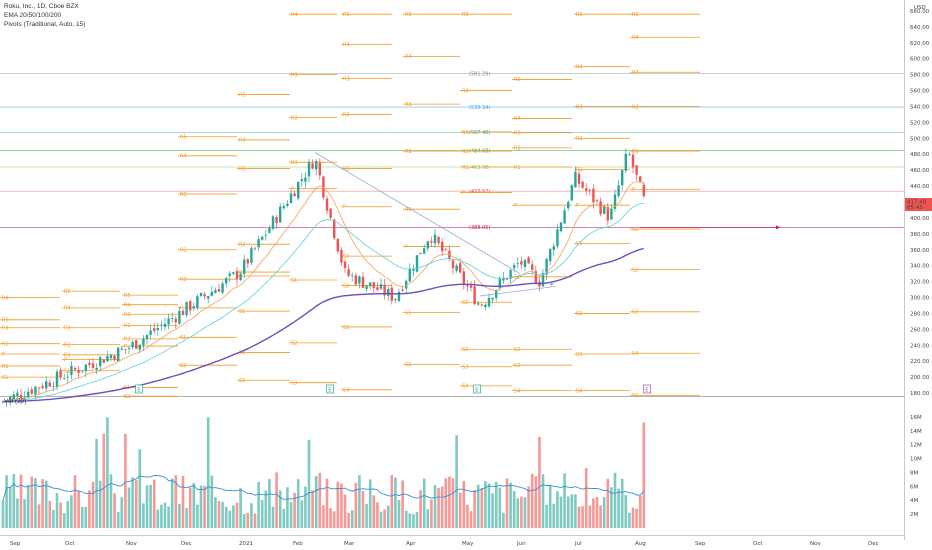  I want to click on trendline-down, so click(417, 213).